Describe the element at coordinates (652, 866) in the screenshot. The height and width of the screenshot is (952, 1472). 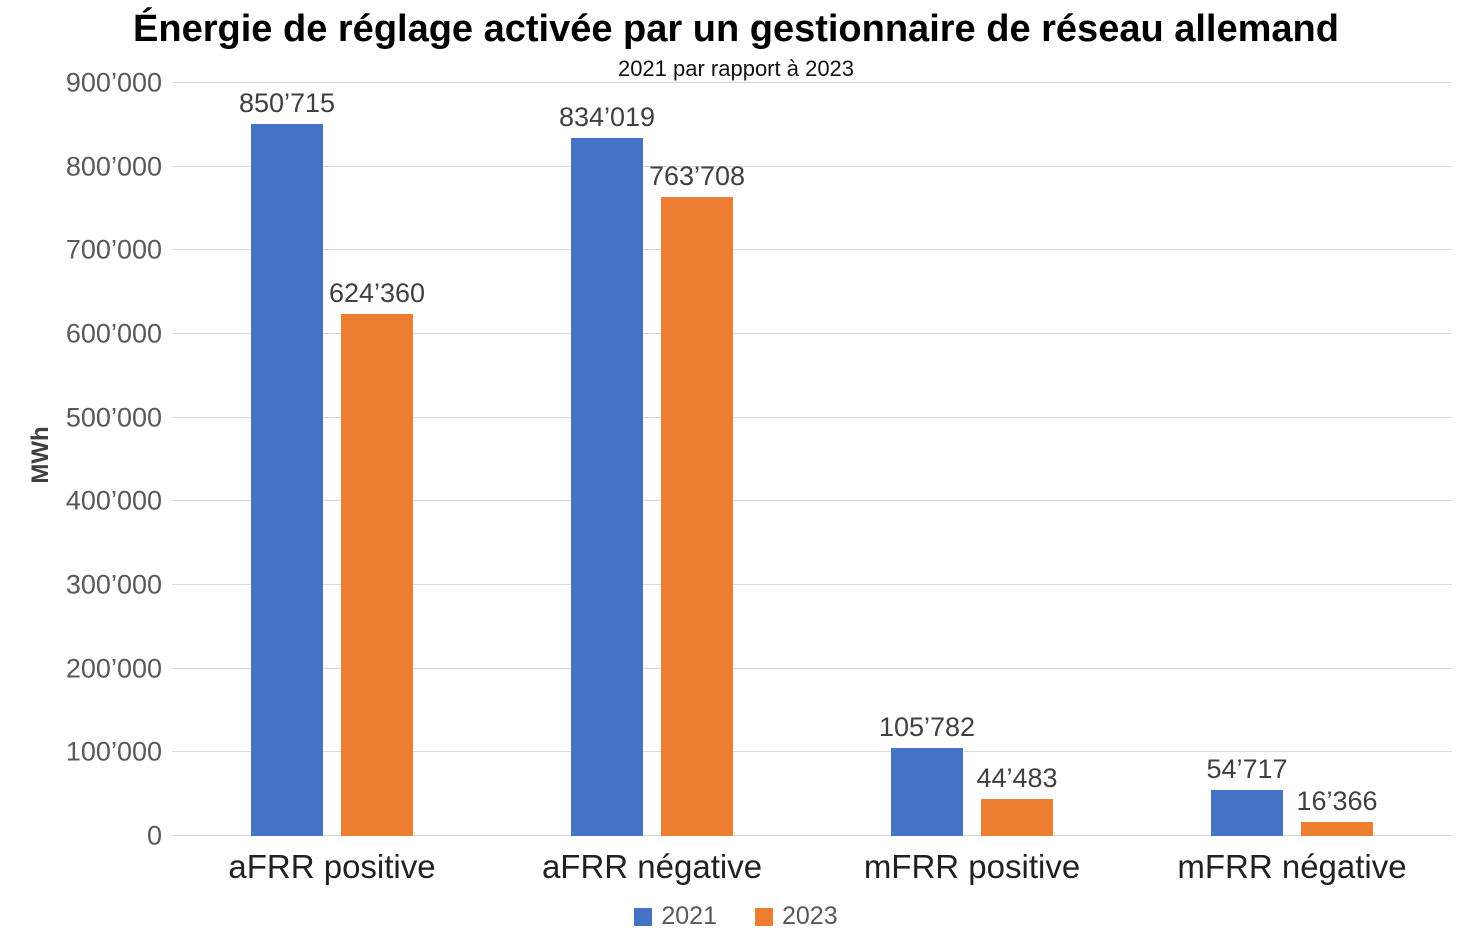
I see `category-label: aFRR négative` at that location.